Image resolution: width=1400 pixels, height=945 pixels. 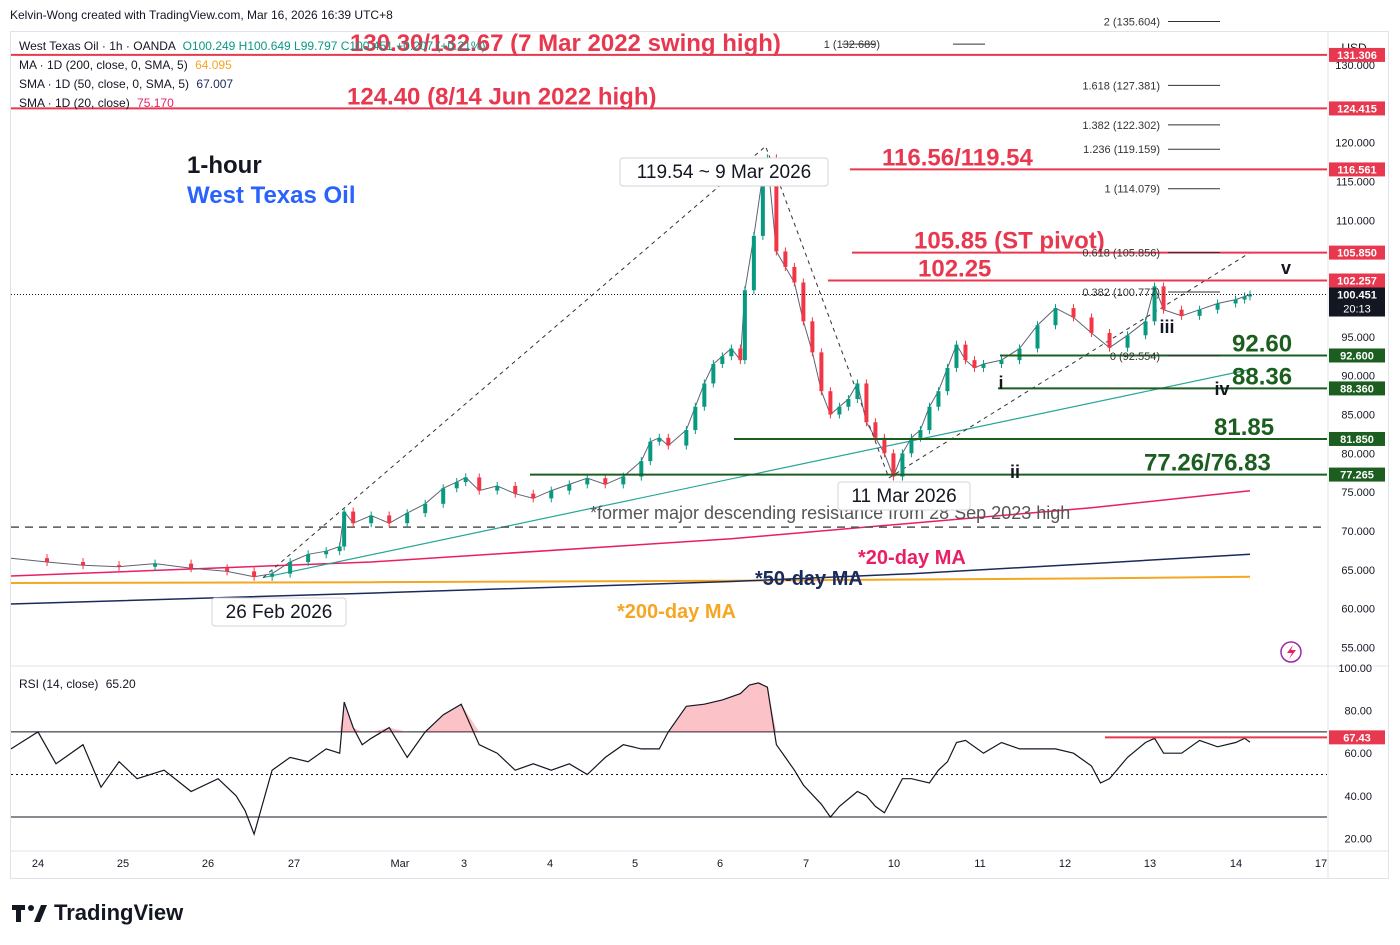 I want to click on flash-icon, so click(x=1291, y=652).